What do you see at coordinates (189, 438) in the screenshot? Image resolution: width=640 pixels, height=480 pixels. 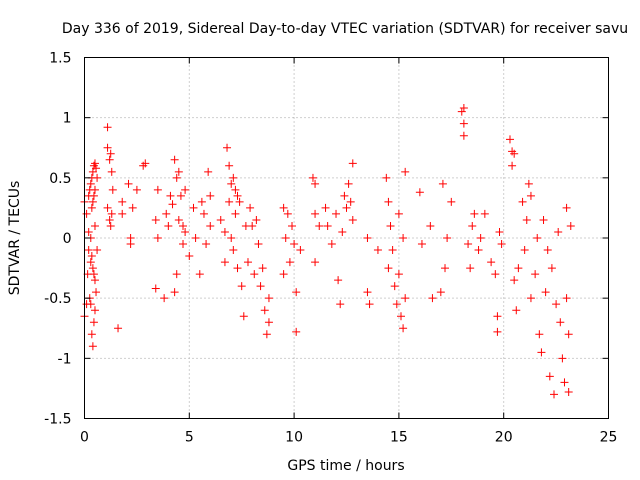 I see `x-tick-label: 5` at bounding box center [189, 438].